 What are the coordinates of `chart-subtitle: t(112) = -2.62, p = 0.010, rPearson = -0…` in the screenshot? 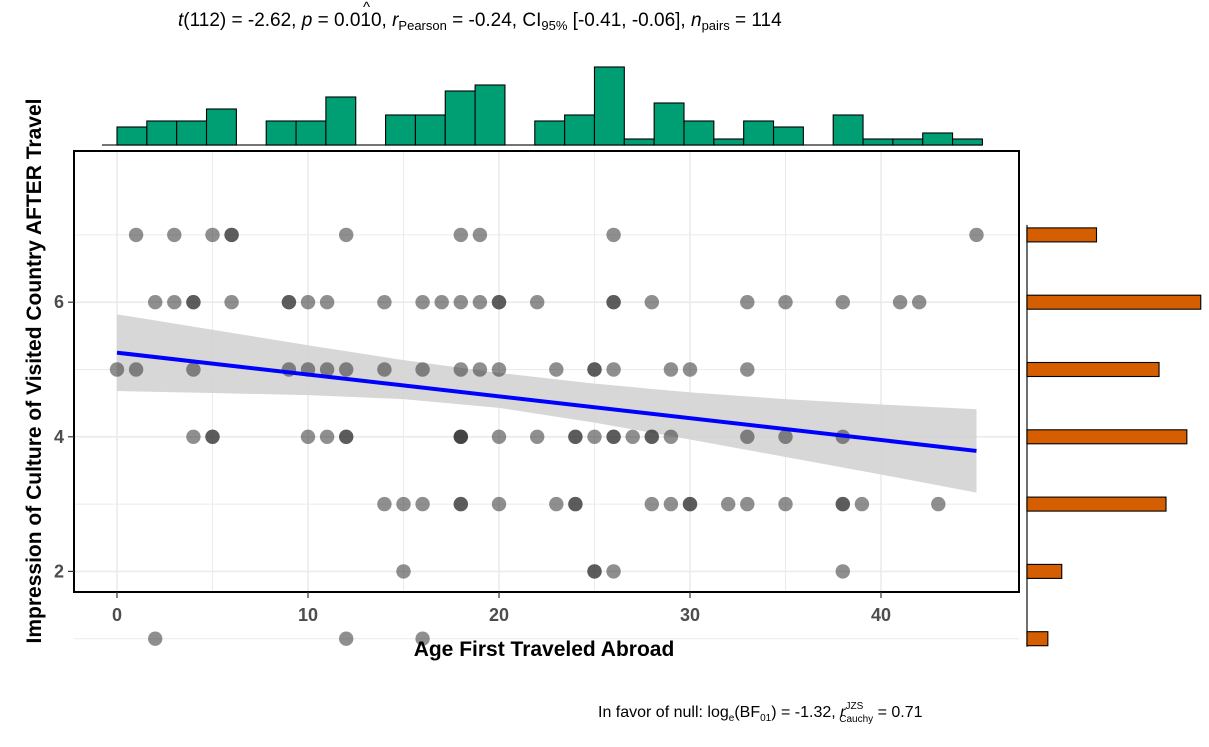 It's located at (480, 21).